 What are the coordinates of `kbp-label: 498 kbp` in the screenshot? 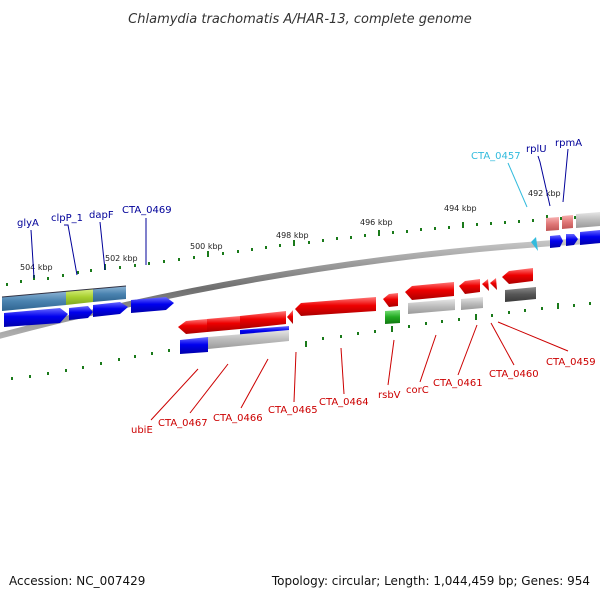 It's located at (292, 235).